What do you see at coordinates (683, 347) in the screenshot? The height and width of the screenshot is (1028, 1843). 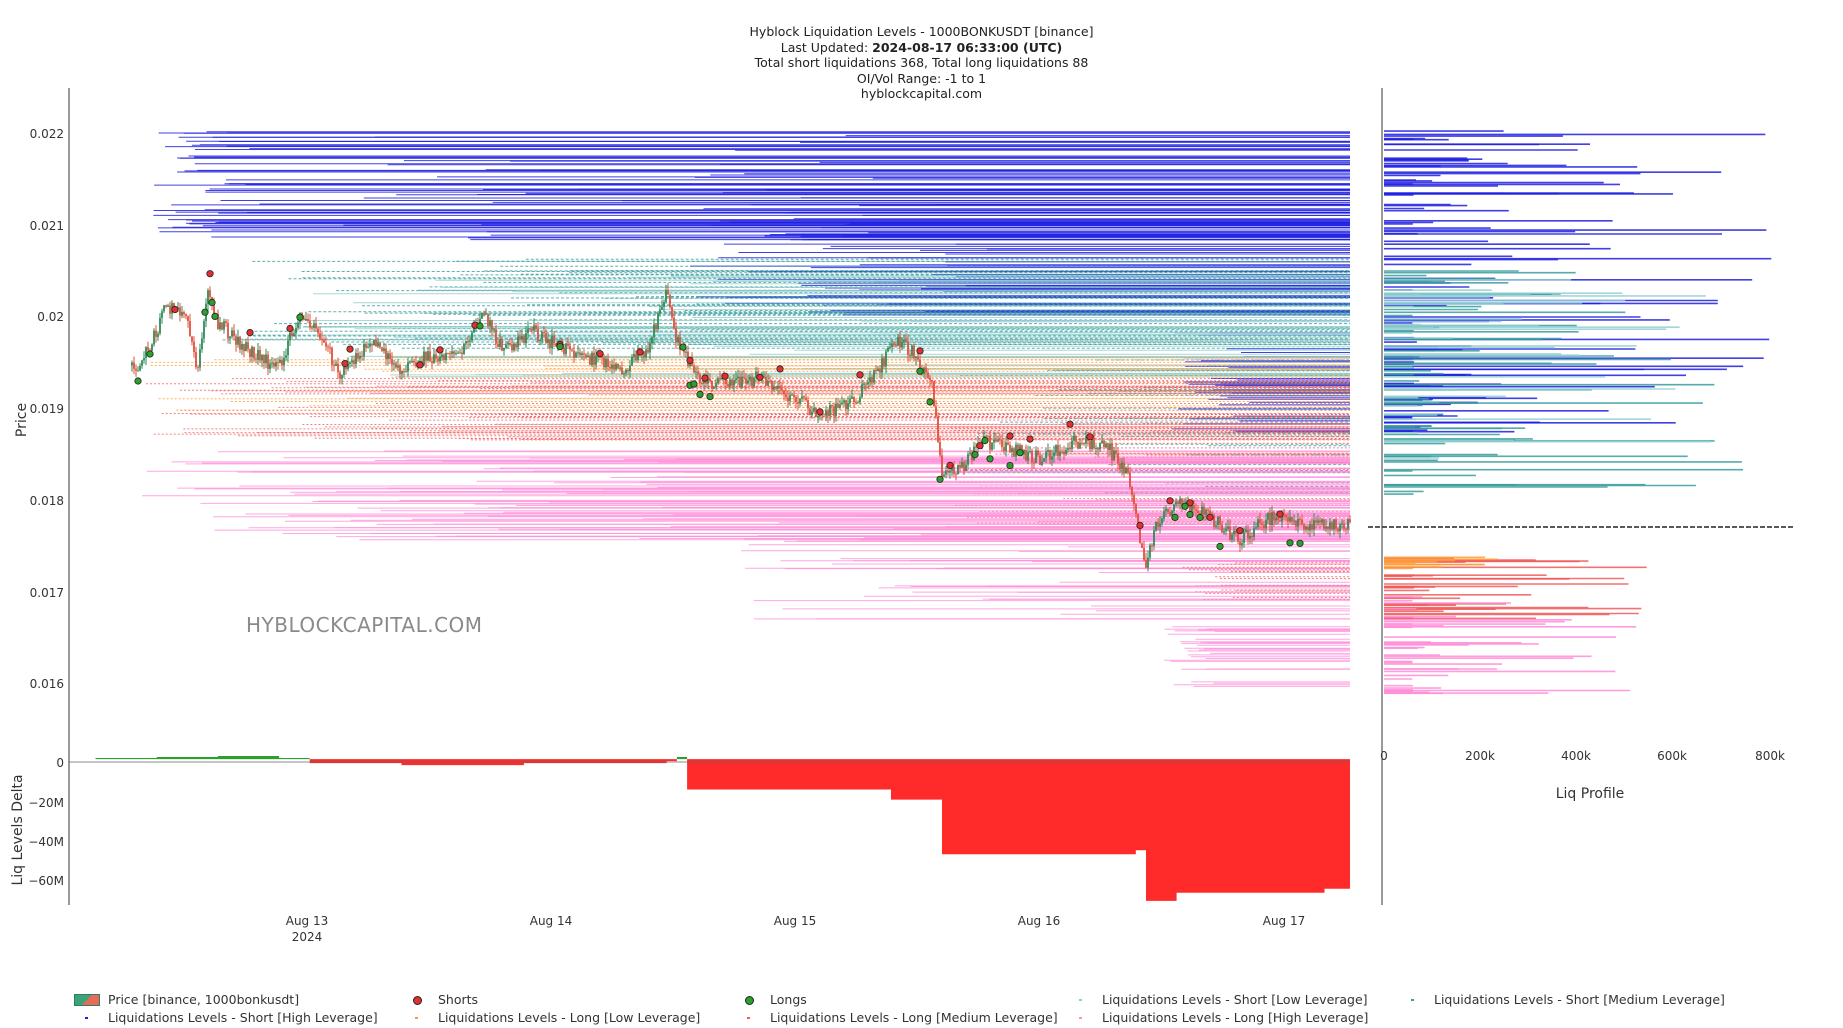 I see `long-liquidation-marker` at bounding box center [683, 347].